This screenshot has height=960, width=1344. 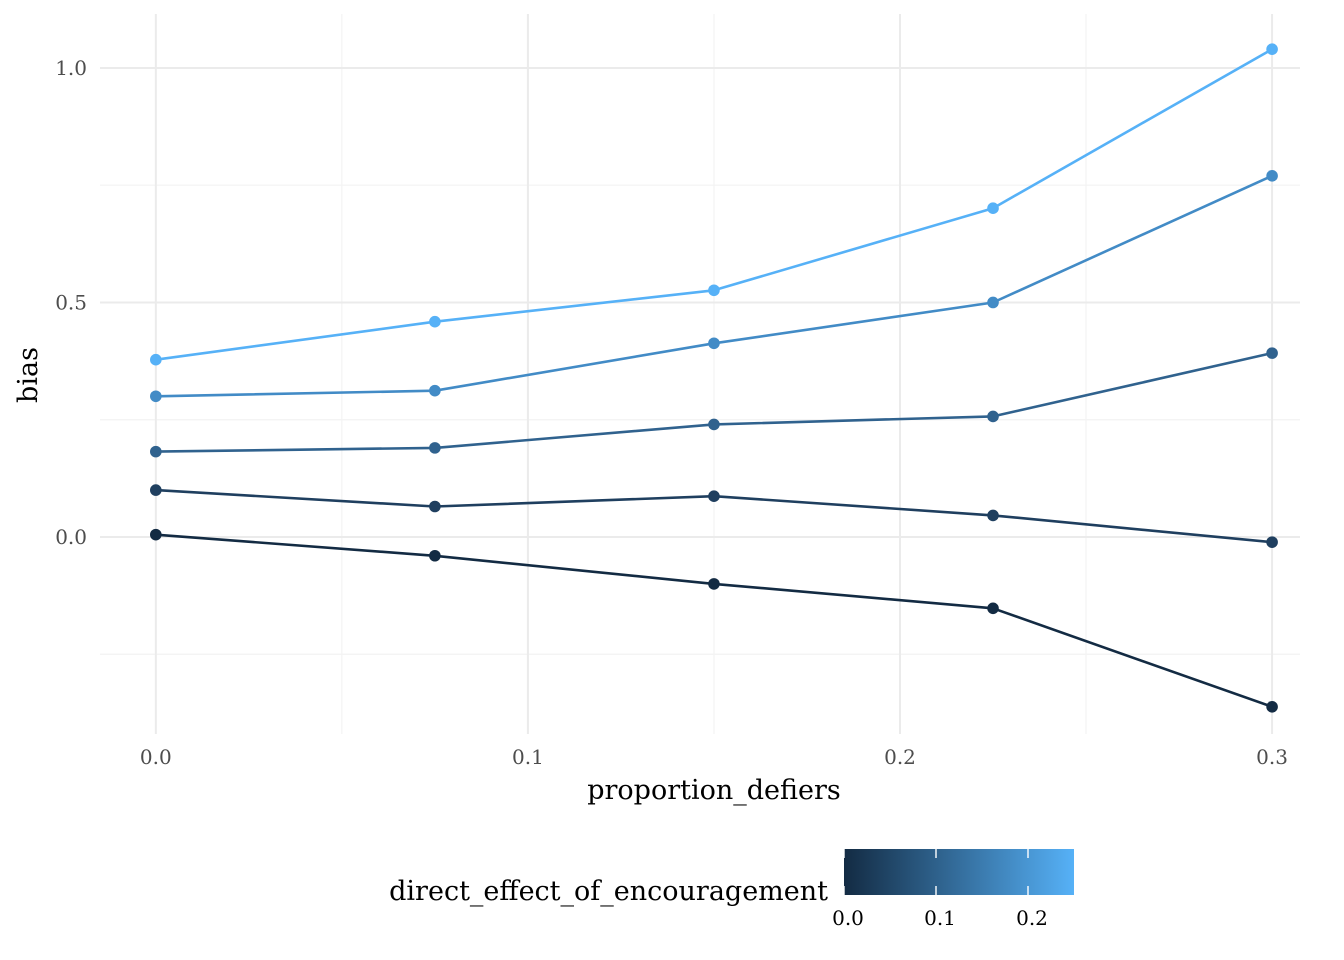 What do you see at coordinates (28, 375) in the screenshot?
I see `y-axis-title: bias` at bounding box center [28, 375].